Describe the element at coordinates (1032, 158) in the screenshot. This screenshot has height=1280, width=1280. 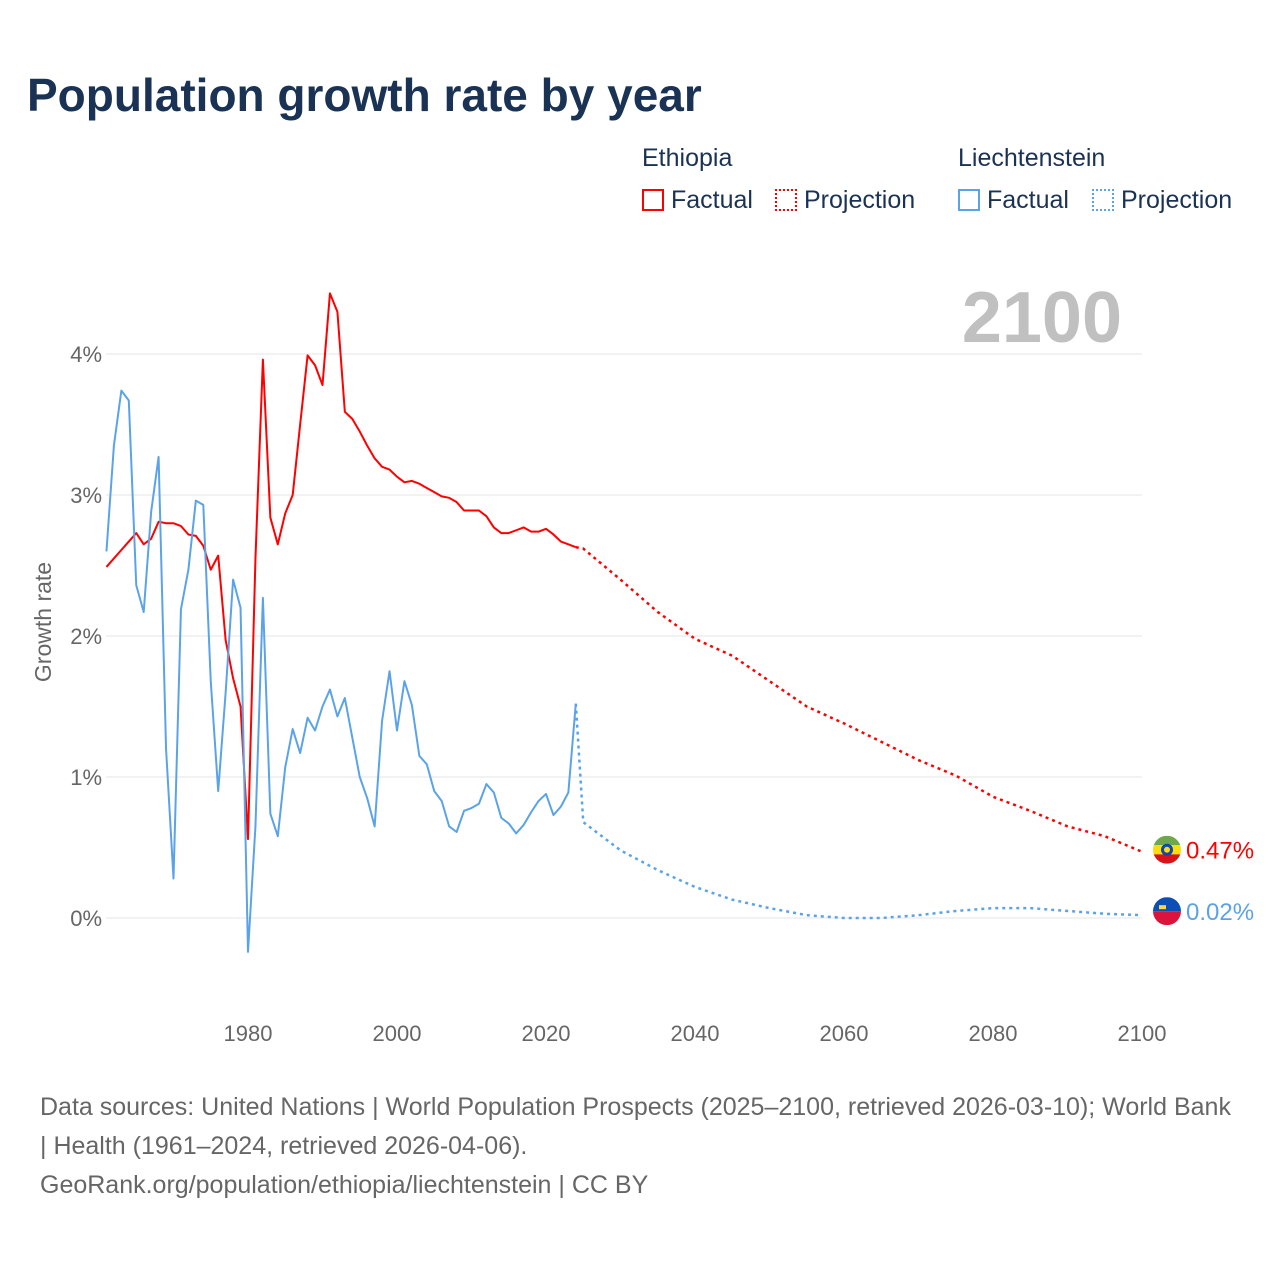
I see `legend-liechtenstein-title: Liechtenstein` at that location.